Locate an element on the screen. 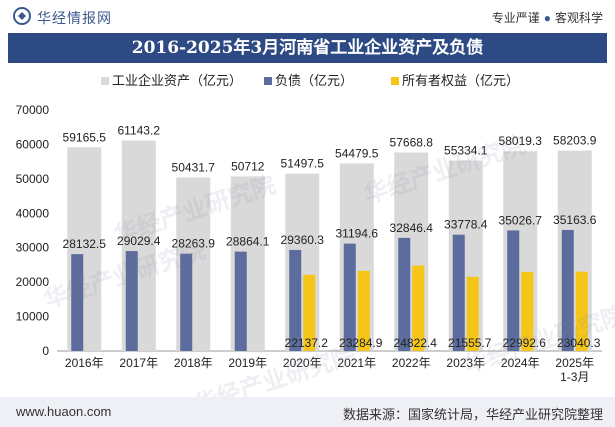 This screenshot has height=427, width=615. x-tick-label: 2021年 is located at coordinates (356, 363).